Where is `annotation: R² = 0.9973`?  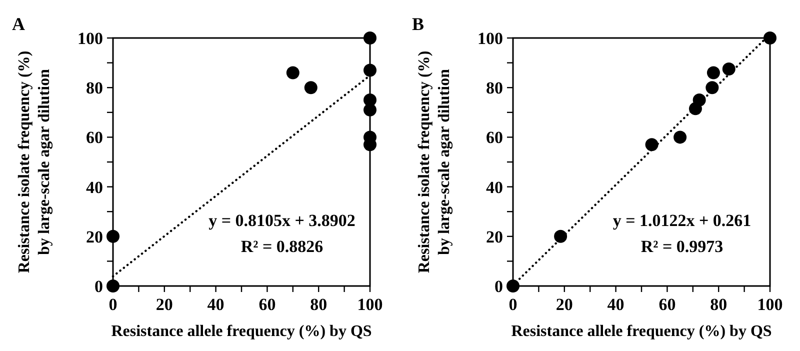
annotation: R² = 0.9973 is located at coordinates (682, 246).